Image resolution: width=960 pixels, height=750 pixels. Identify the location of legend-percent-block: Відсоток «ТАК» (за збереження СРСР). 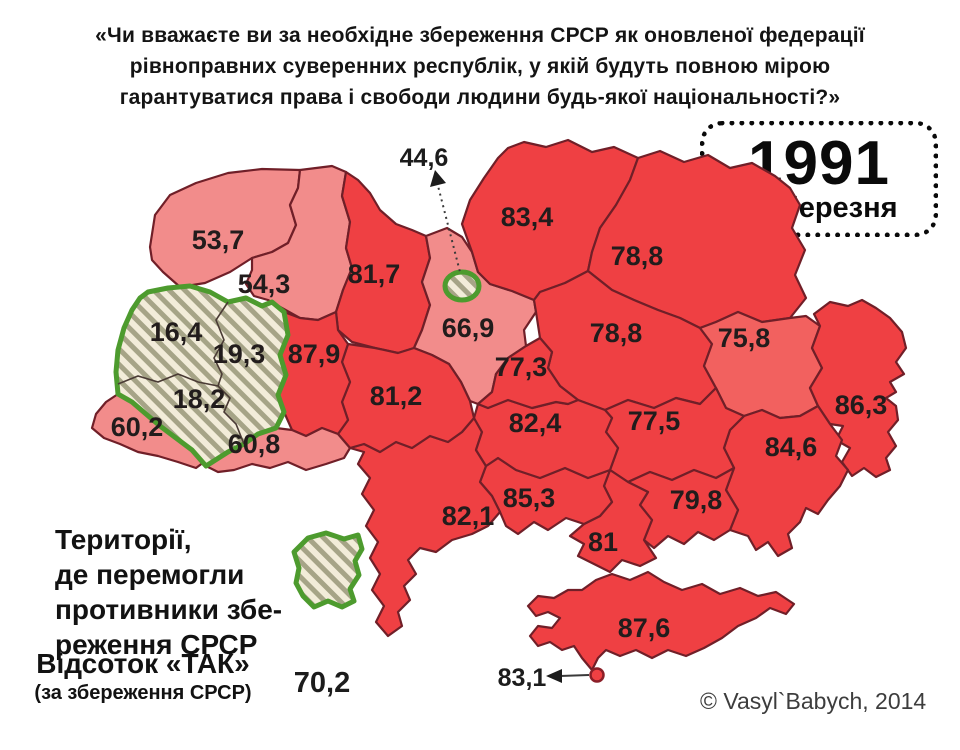
(143, 677).